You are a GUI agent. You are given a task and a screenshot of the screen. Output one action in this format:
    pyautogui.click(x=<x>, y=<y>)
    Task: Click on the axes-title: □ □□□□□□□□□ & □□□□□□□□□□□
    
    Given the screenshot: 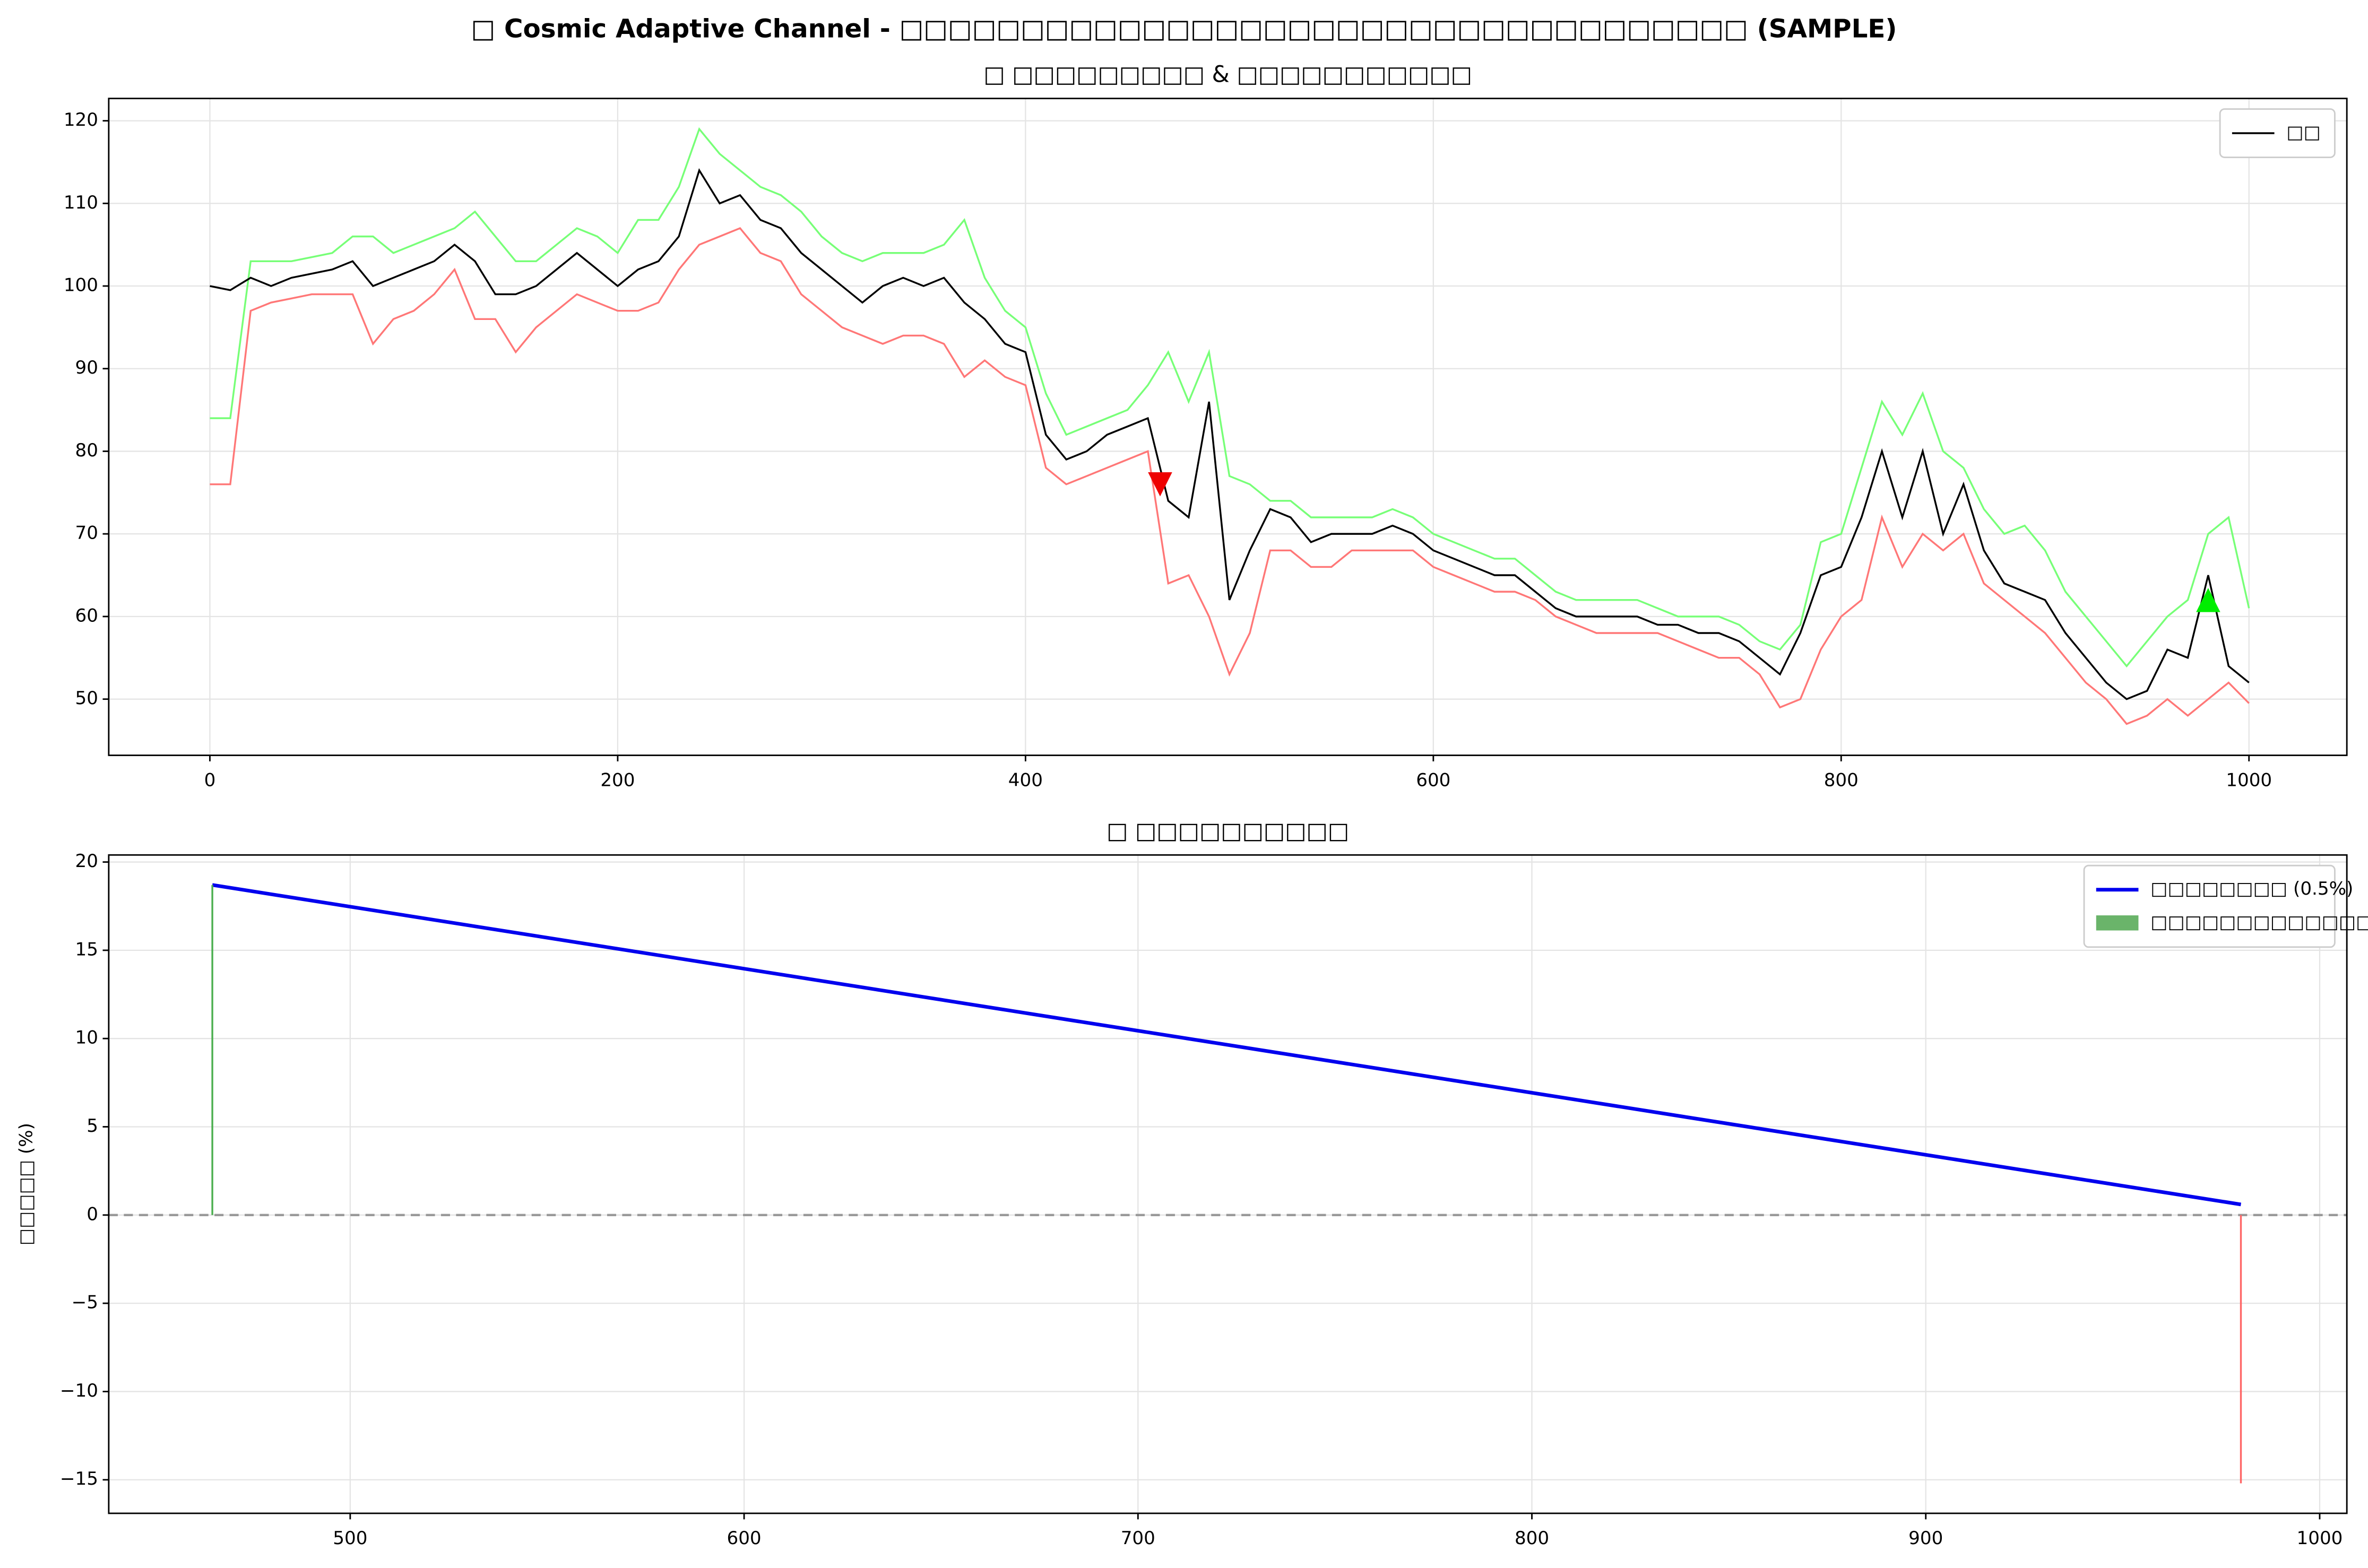 What is the action you would take?
    pyautogui.click(x=1228, y=74)
    